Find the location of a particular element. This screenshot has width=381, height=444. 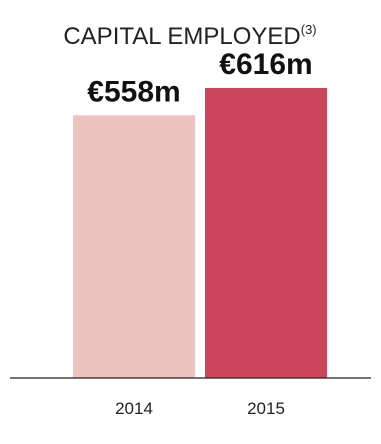

tick-label-2014: 2014 is located at coordinates (134, 408).